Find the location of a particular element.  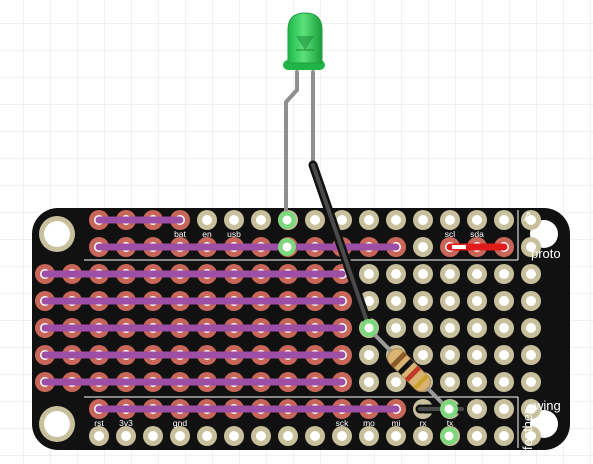

bottom-pin-label: rx is located at coordinates (423, 423).